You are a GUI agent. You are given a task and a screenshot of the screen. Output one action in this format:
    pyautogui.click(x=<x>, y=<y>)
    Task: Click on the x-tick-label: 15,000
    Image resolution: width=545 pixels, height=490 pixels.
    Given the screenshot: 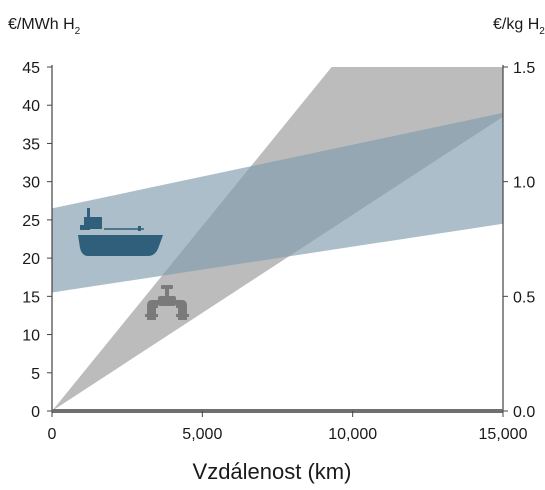 What is the action you would take?
    pyautogui.click(x=503, y=434)
    